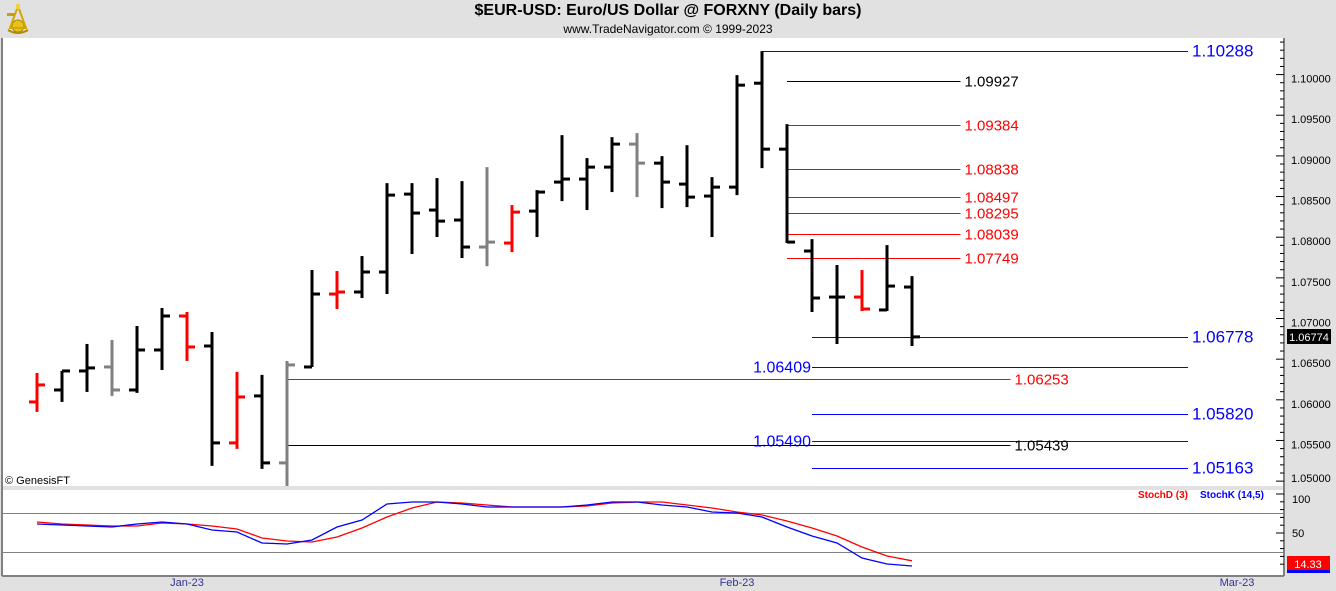  Describe the element at coordinates (1298, 534) in the screenshot. I see `stoch-tick-label: 50` at that location.